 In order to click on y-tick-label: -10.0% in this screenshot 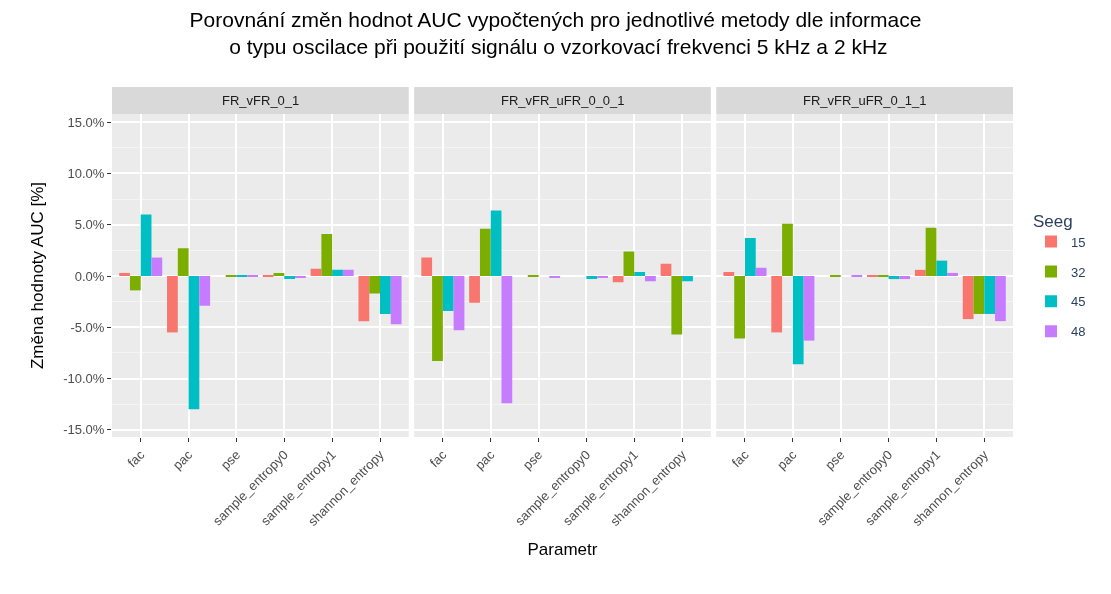, I will do `click(84, 379)`.